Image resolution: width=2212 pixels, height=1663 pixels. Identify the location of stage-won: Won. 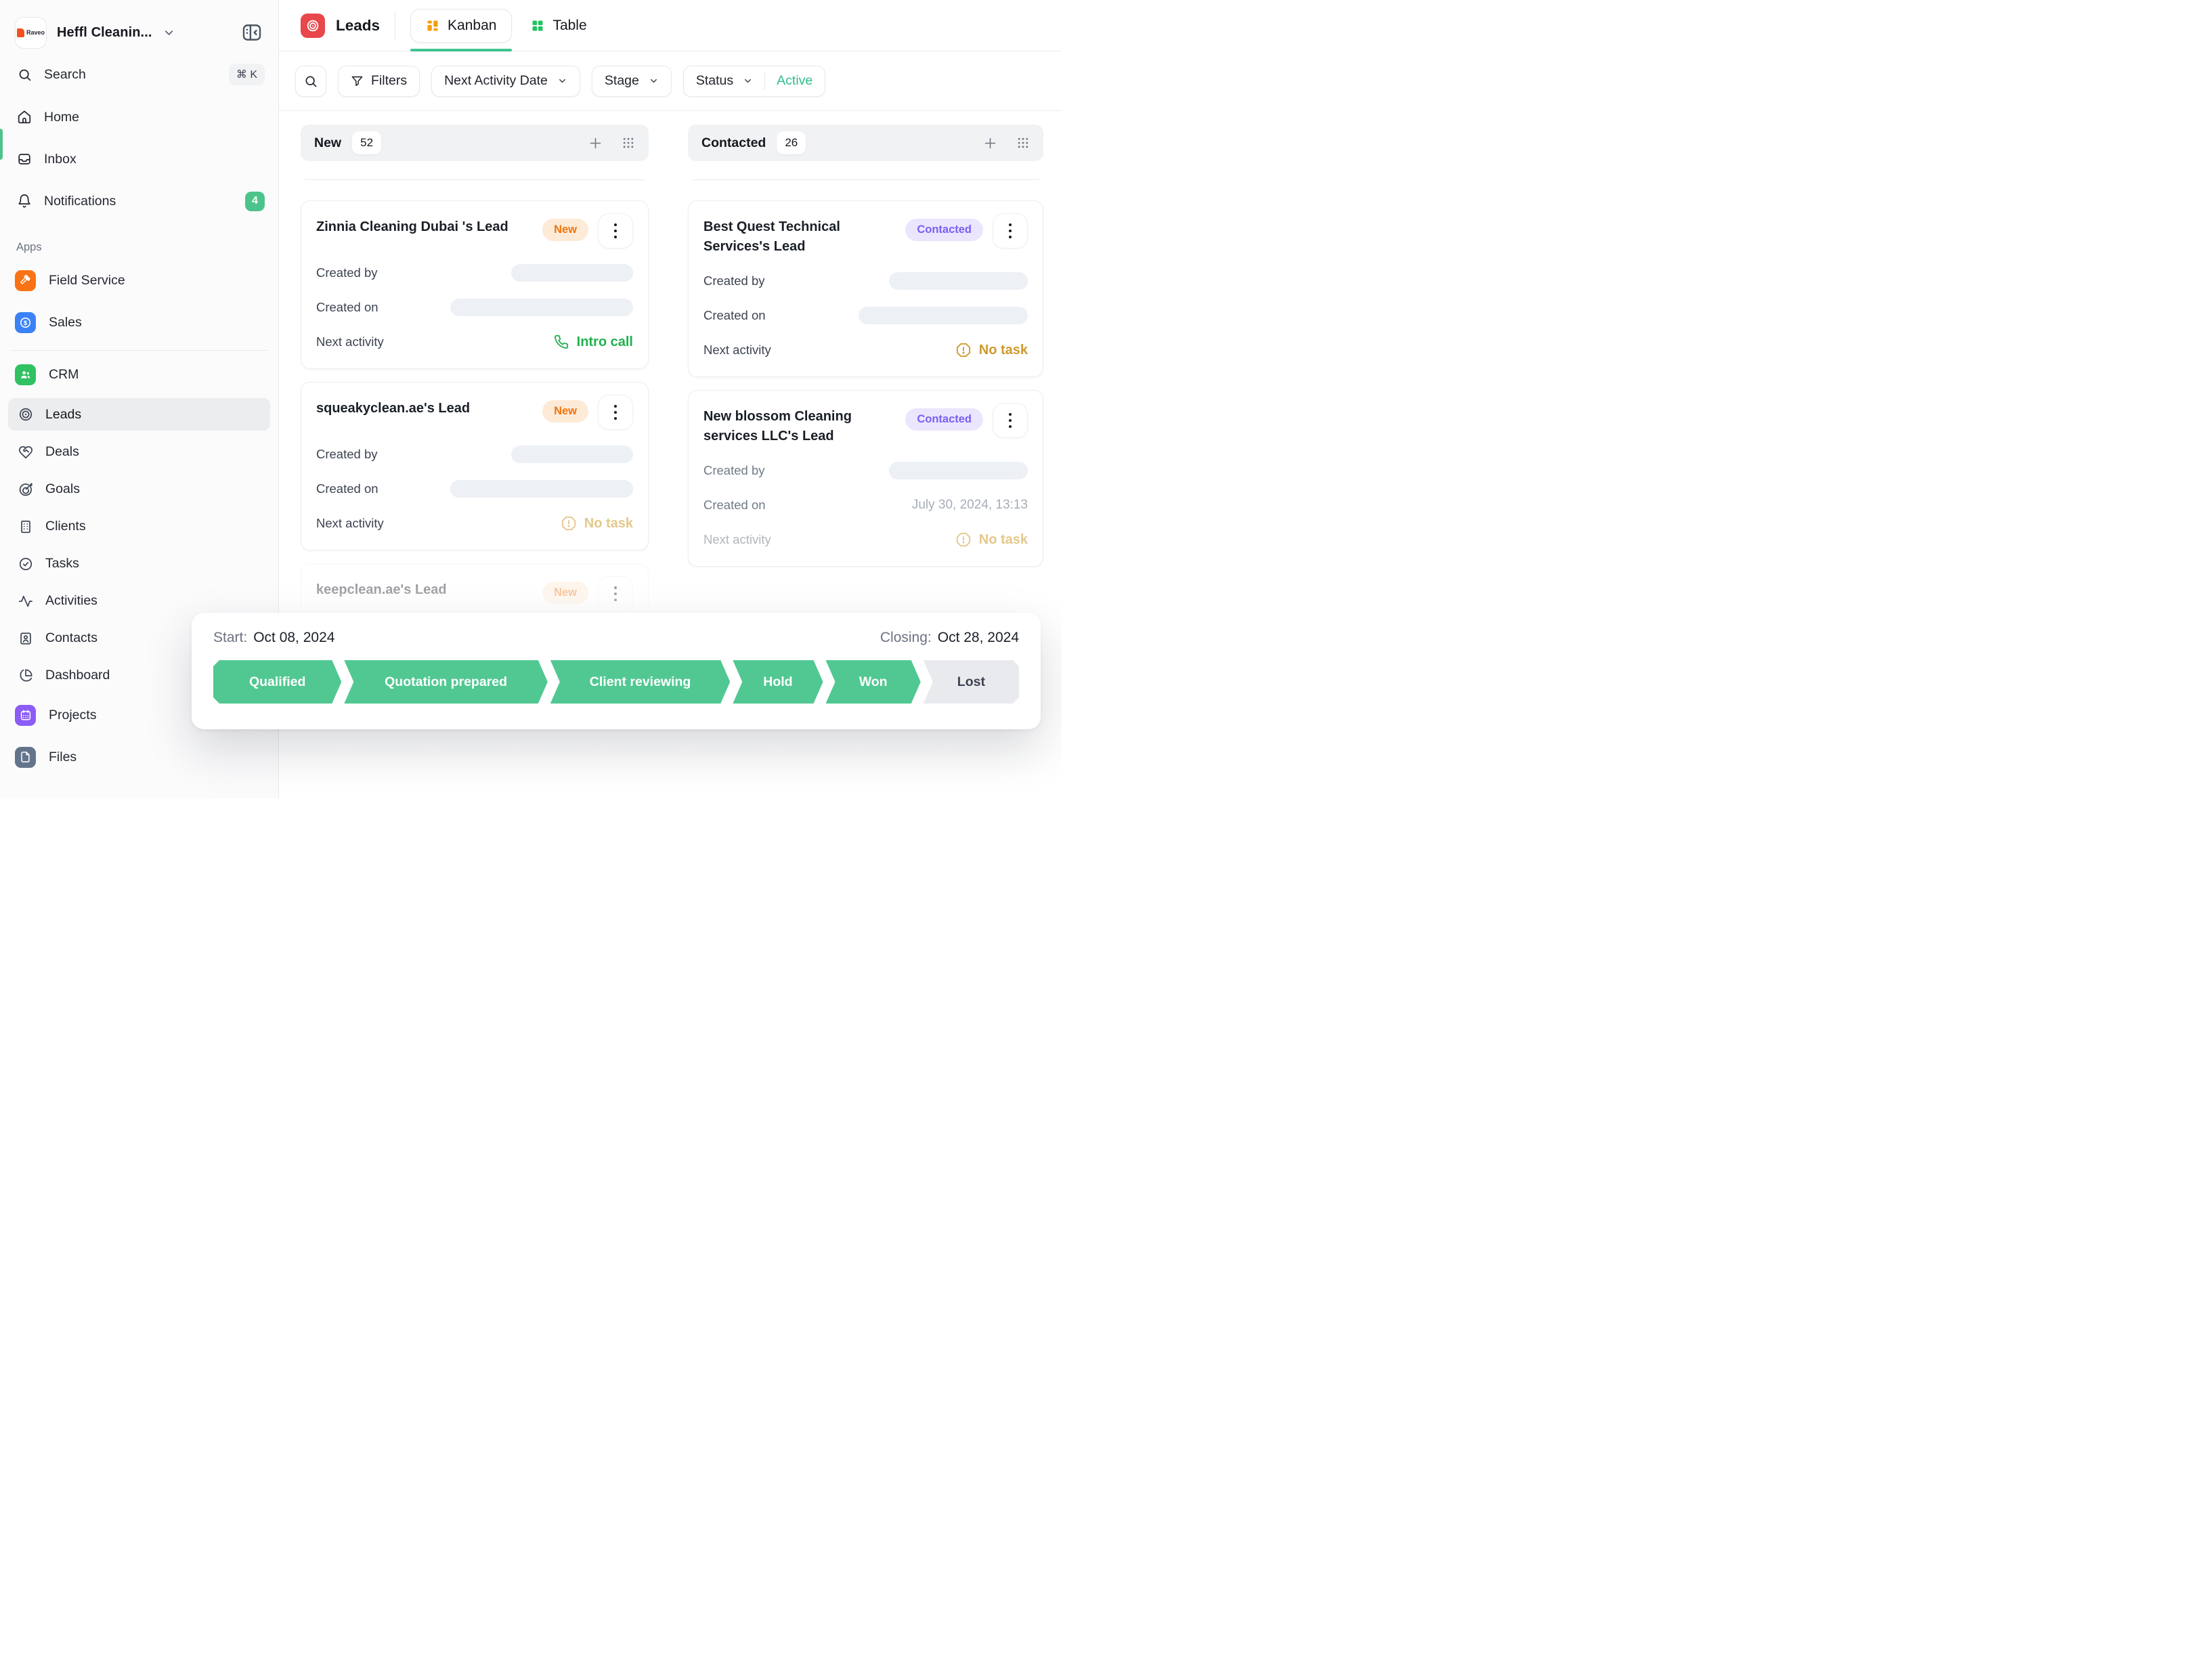
(873, 682).